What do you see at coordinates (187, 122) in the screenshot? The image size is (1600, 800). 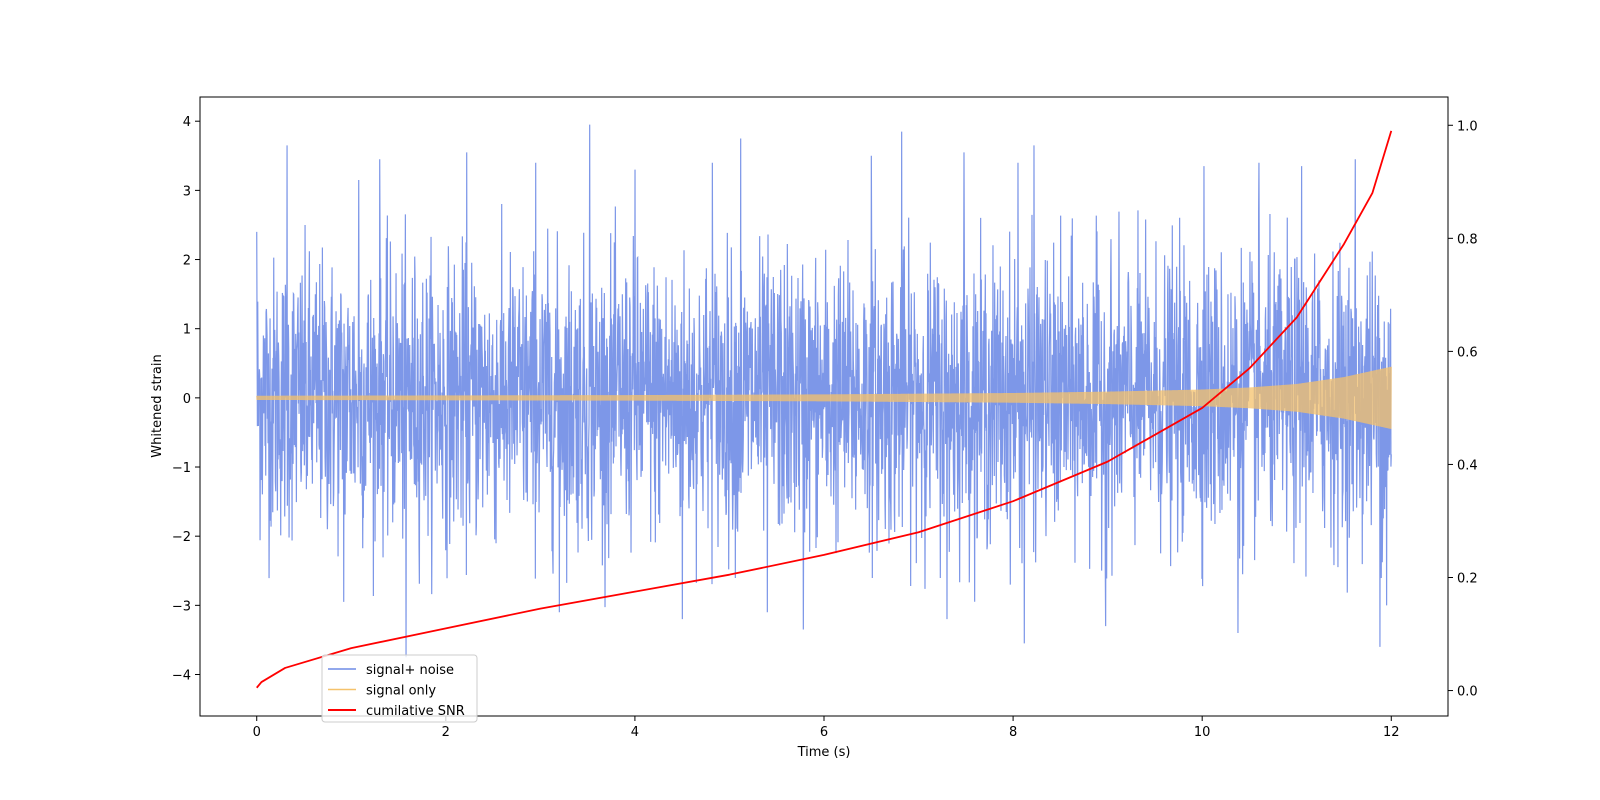 I see `y-tick-label-8: 4` at bounding box center [187, 122].